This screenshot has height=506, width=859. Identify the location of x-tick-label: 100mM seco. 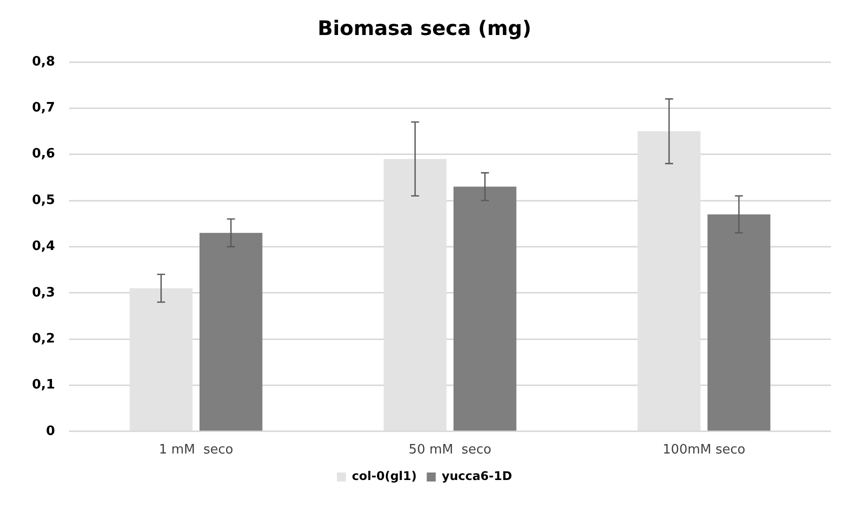
(704, 450).